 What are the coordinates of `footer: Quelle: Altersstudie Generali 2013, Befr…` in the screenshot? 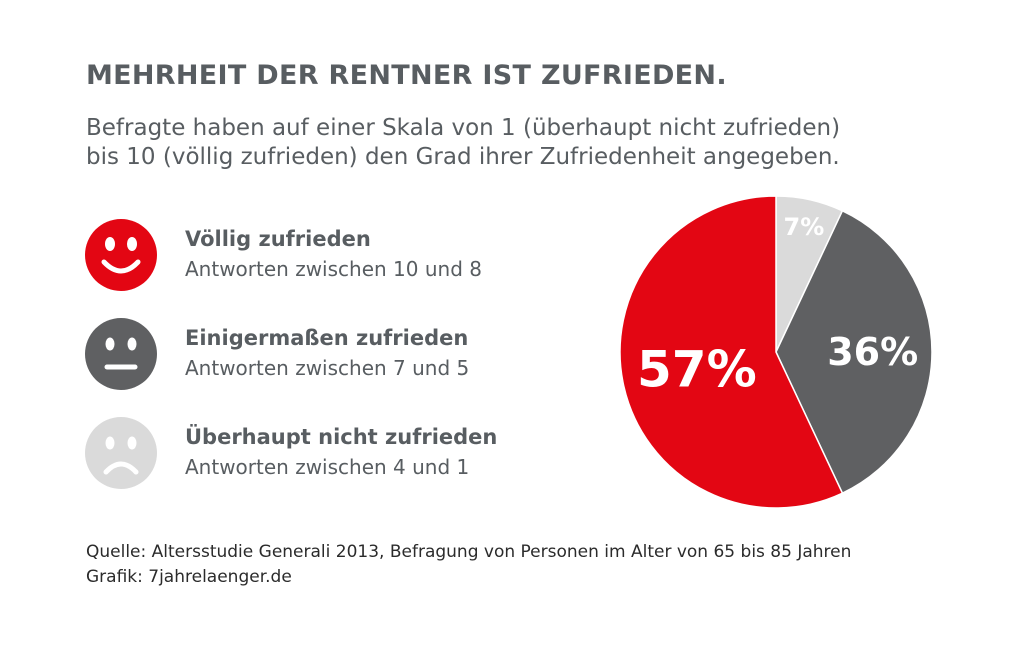 It's located at (468, 565).